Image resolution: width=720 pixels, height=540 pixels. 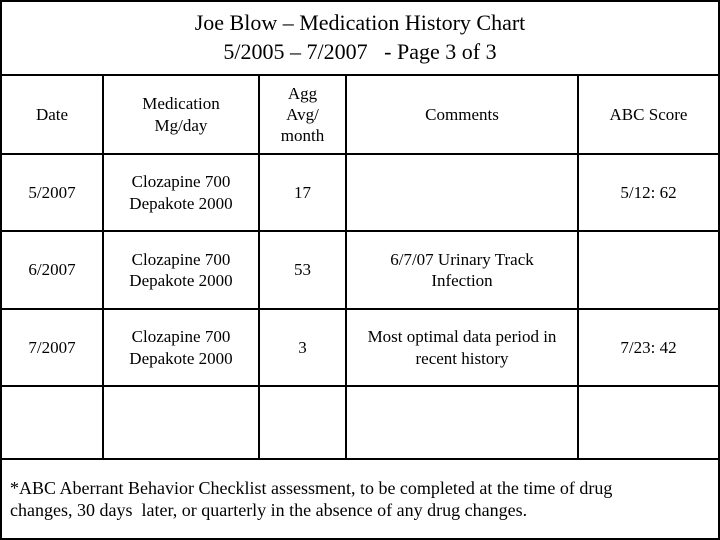 What do you see at coordinates (648, 114) in the screenshot?
I see `column-header-abc-score: ABC Score` at bounding box center [648, 114].